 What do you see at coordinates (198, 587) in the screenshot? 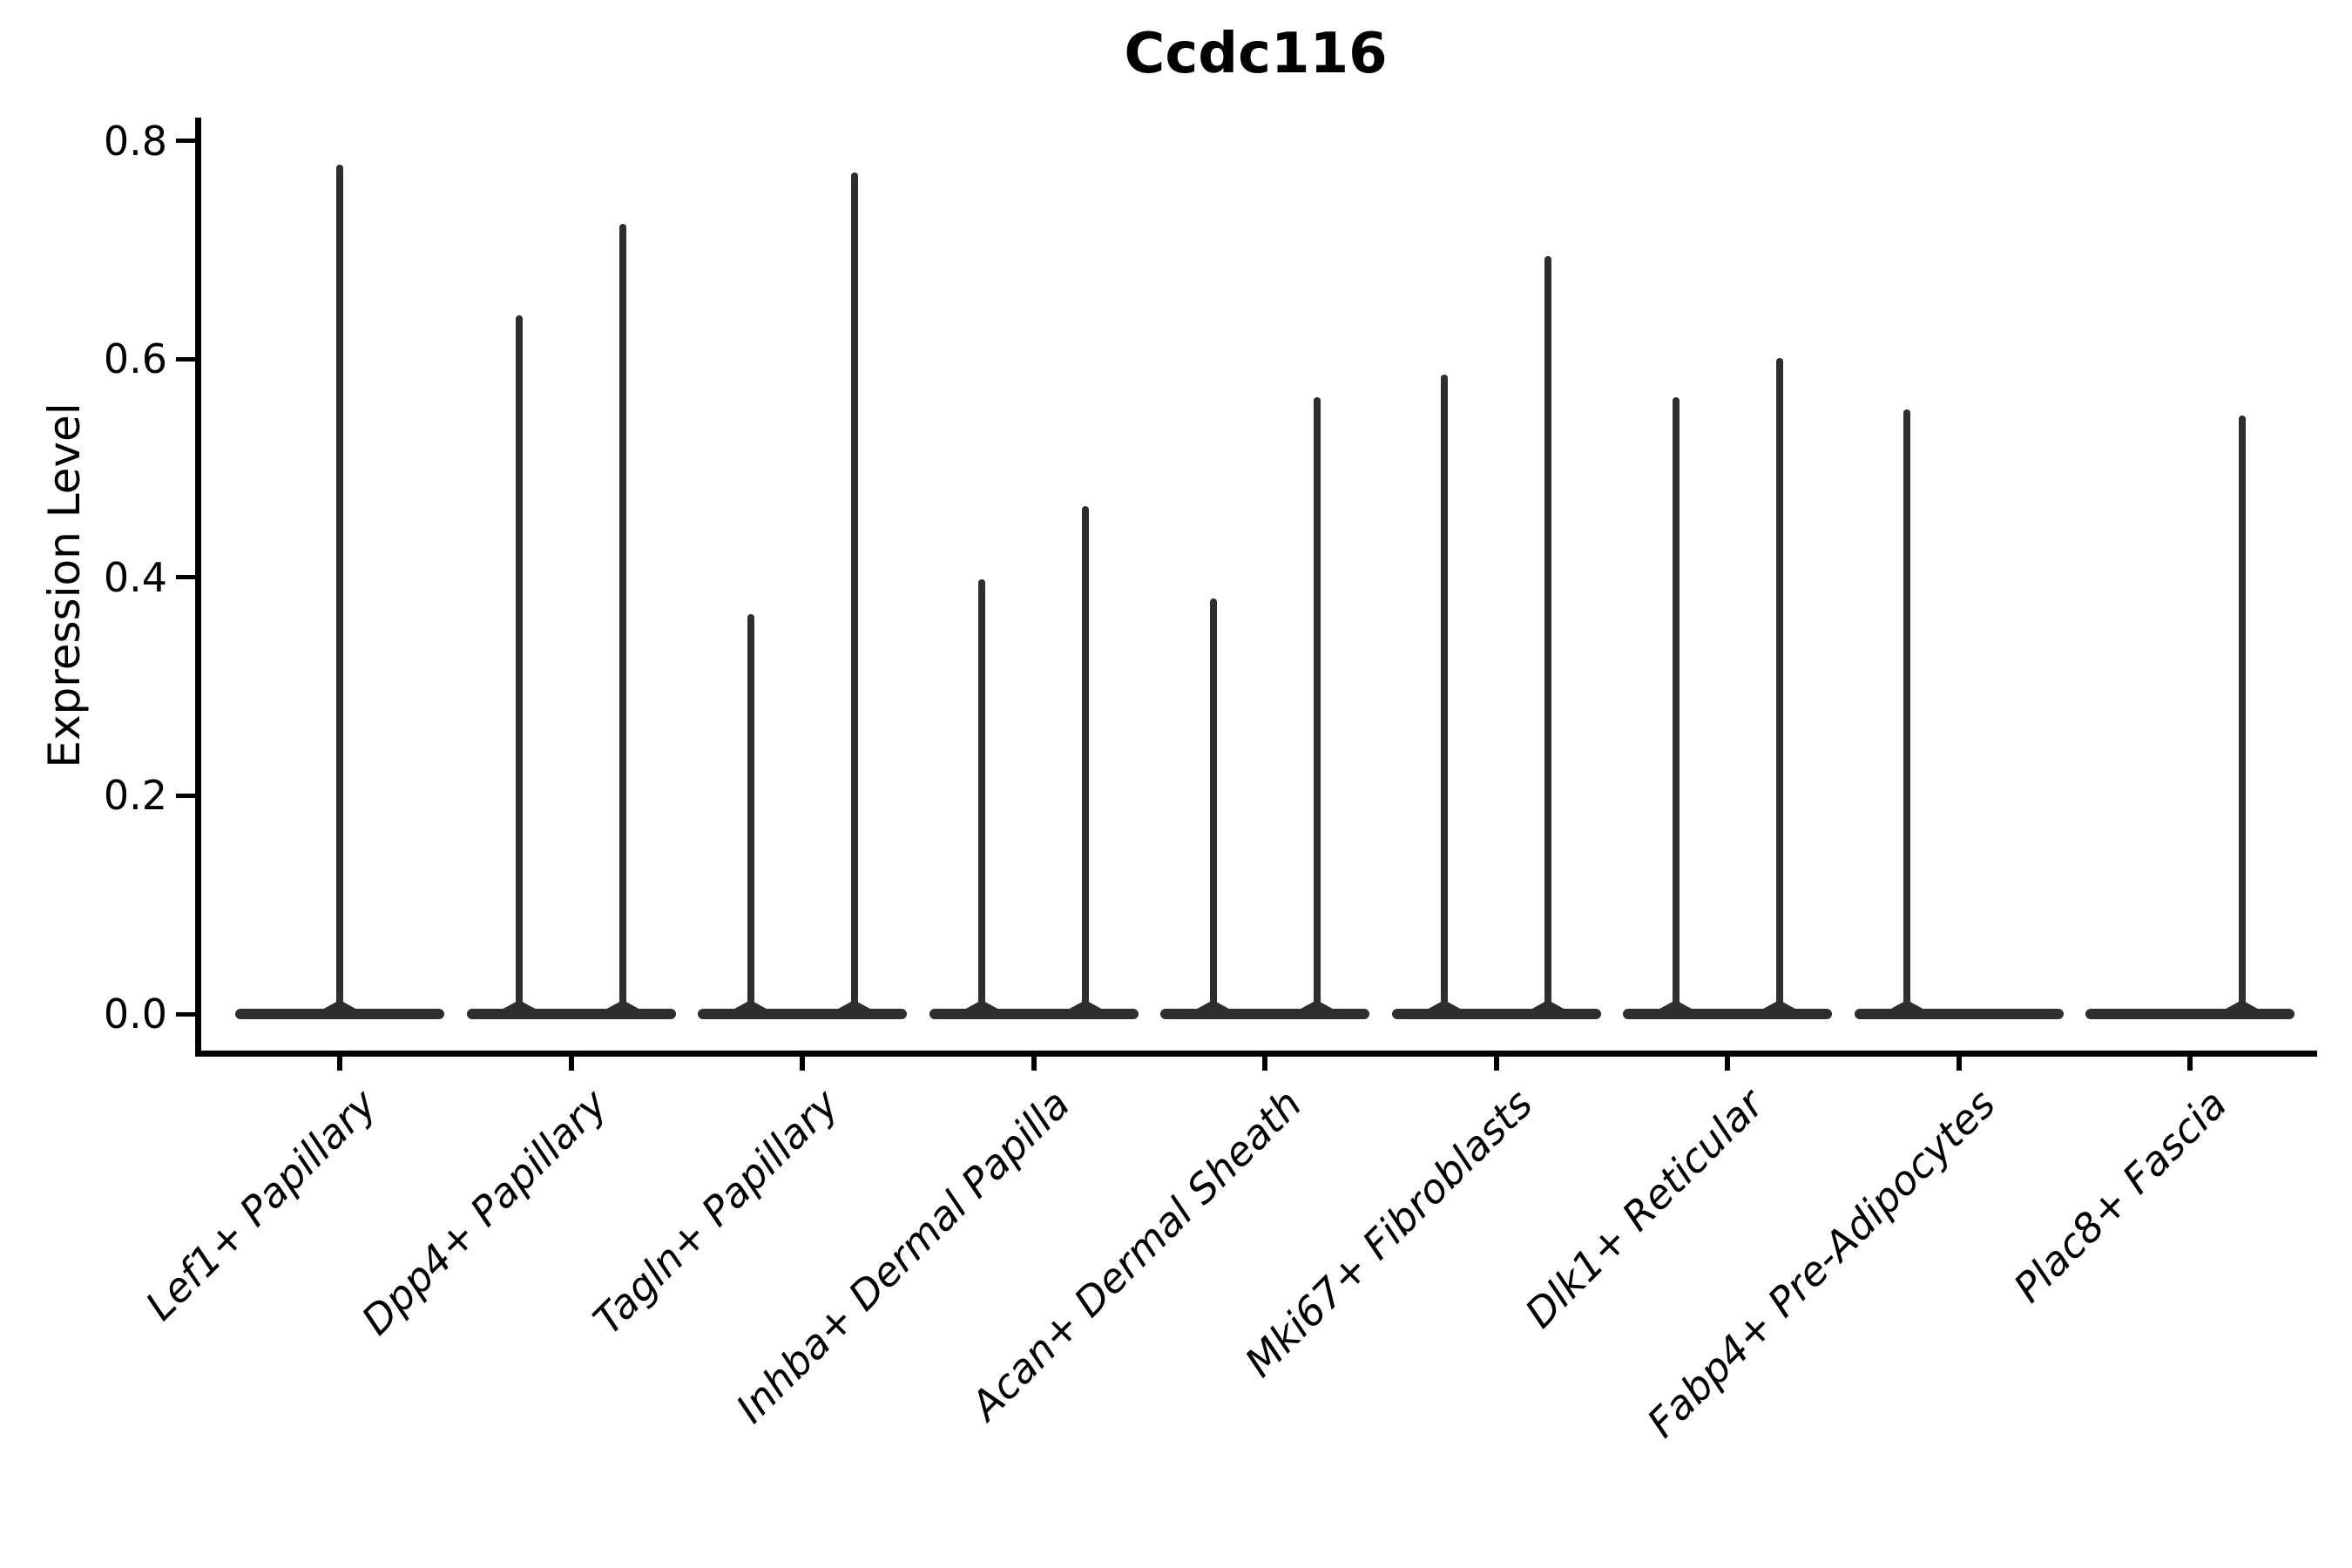
I see `y-axis-spine` at bounding box center [198, 587].